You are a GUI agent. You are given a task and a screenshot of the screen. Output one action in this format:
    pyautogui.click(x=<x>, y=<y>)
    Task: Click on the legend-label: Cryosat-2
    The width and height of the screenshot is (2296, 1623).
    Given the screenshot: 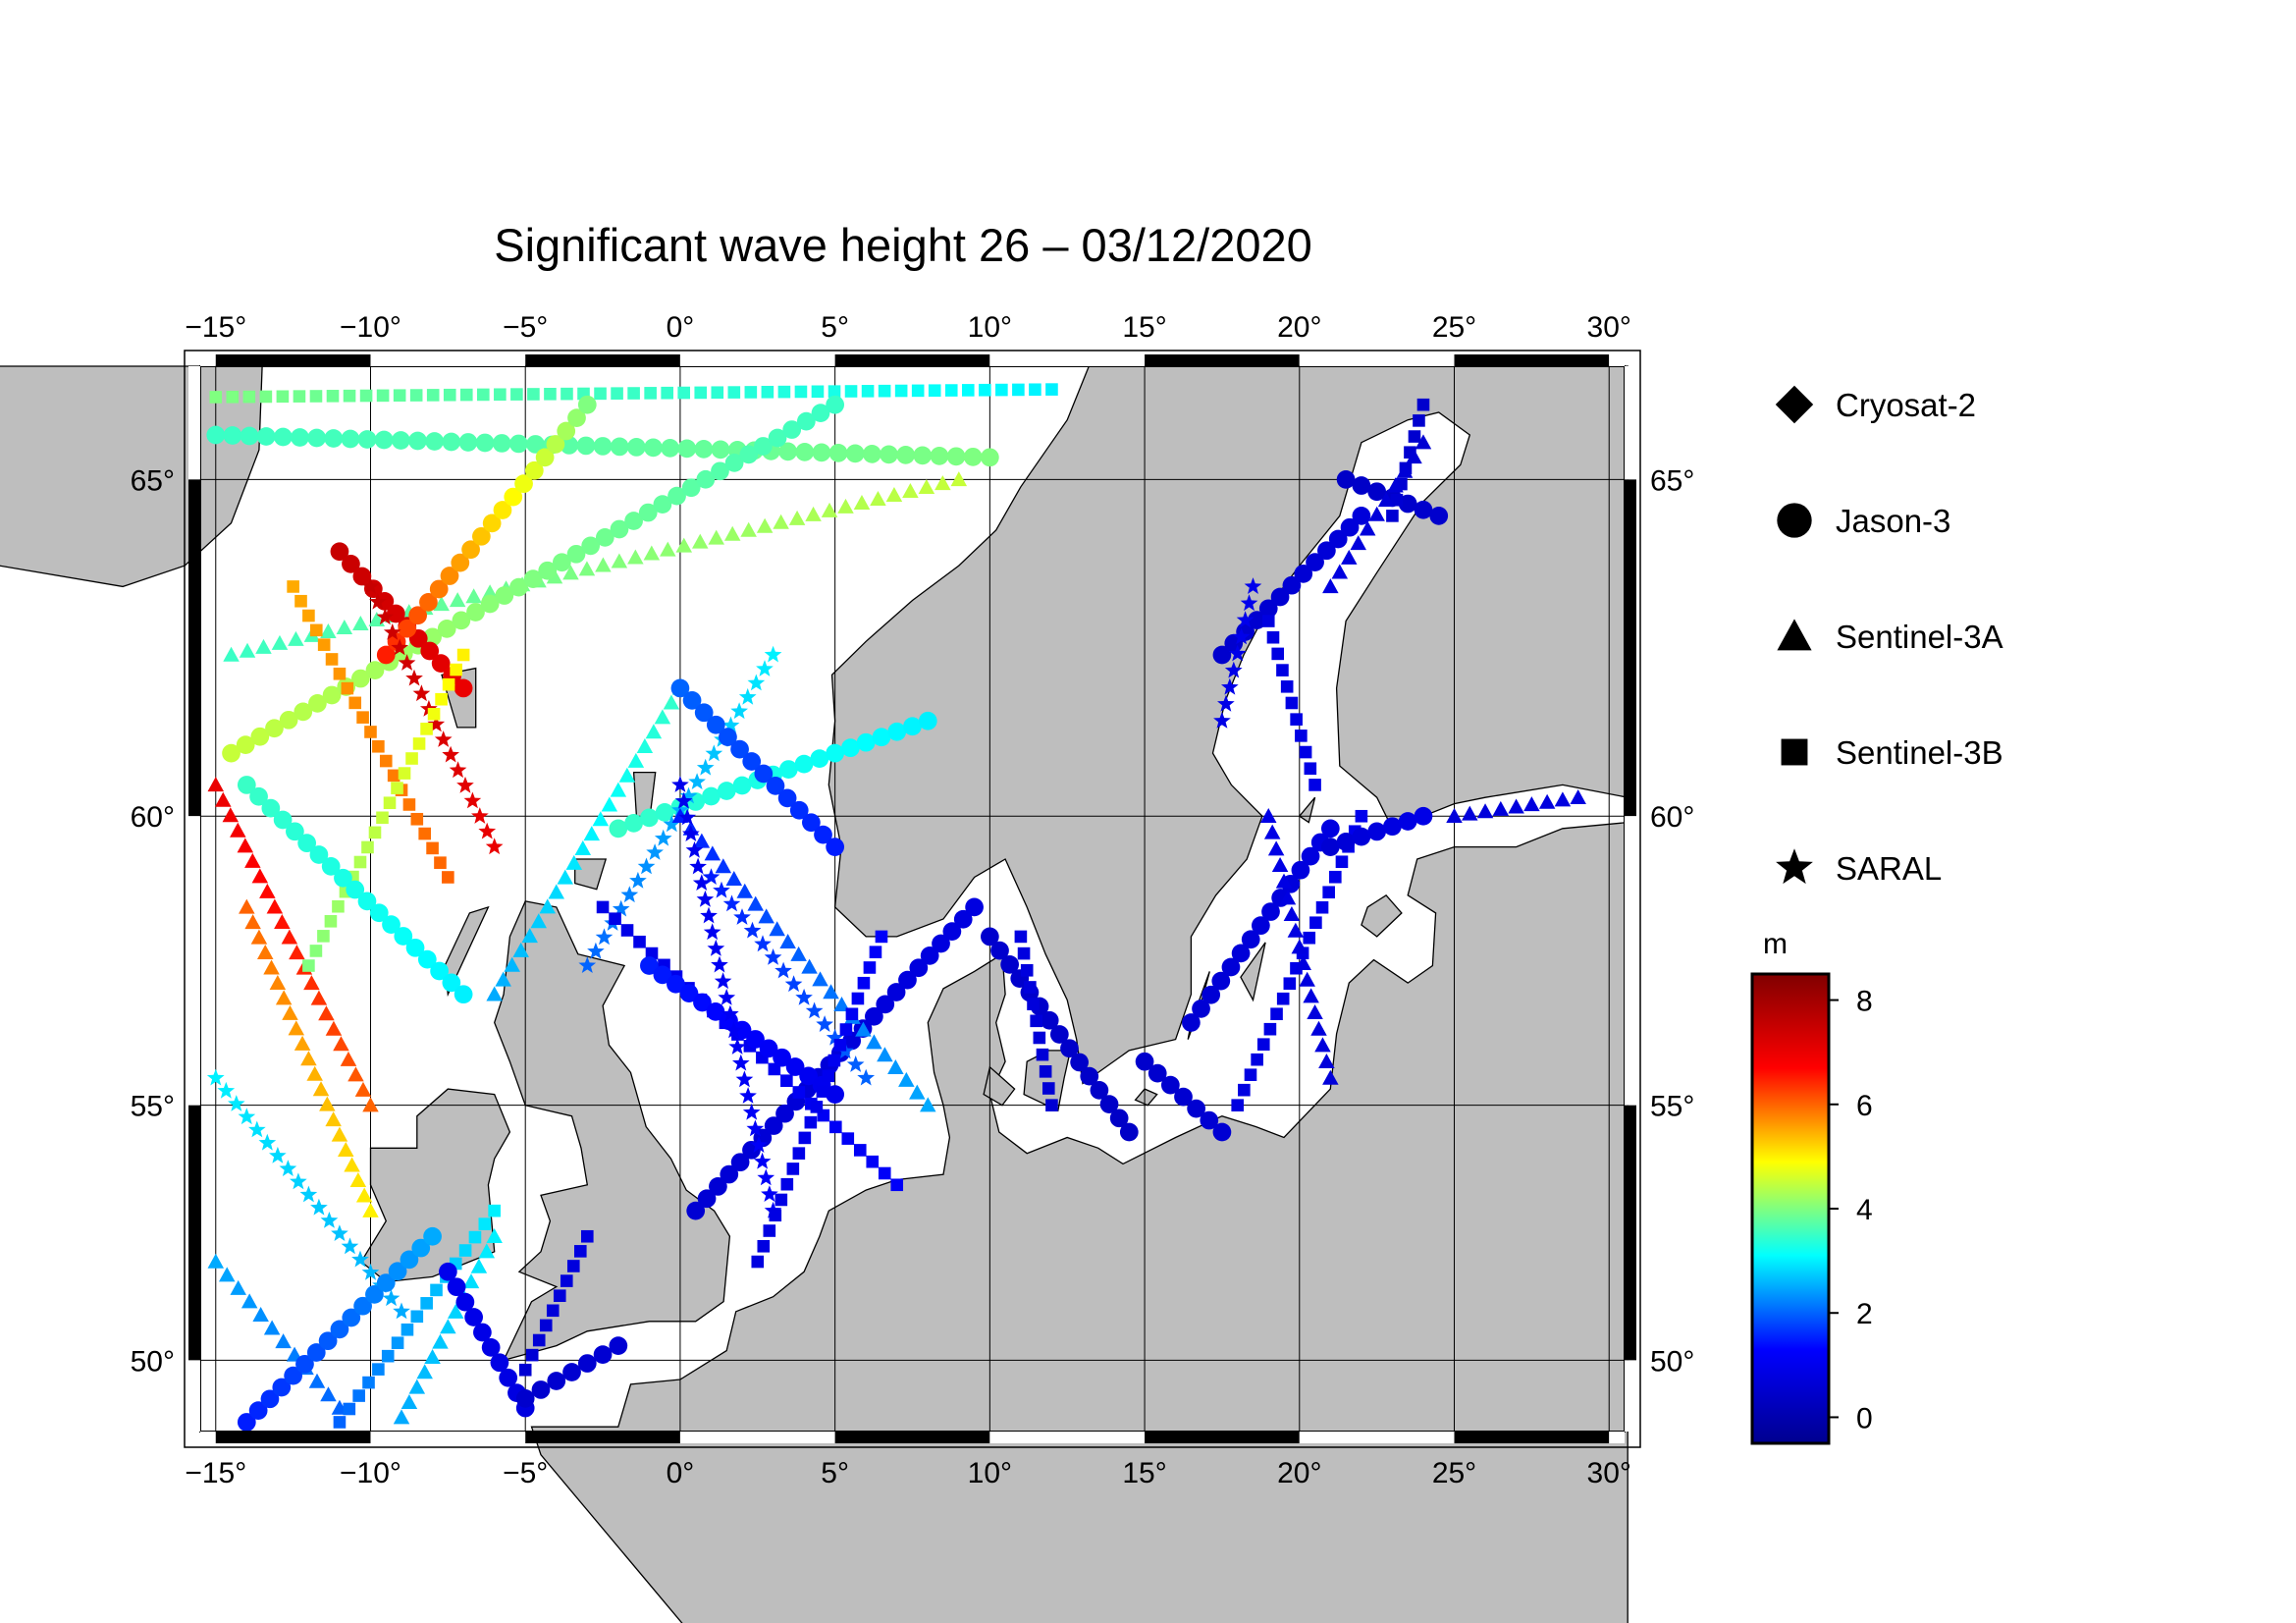 What is the action you would take?
    pyautogui.click(x=1906, y=405)
    